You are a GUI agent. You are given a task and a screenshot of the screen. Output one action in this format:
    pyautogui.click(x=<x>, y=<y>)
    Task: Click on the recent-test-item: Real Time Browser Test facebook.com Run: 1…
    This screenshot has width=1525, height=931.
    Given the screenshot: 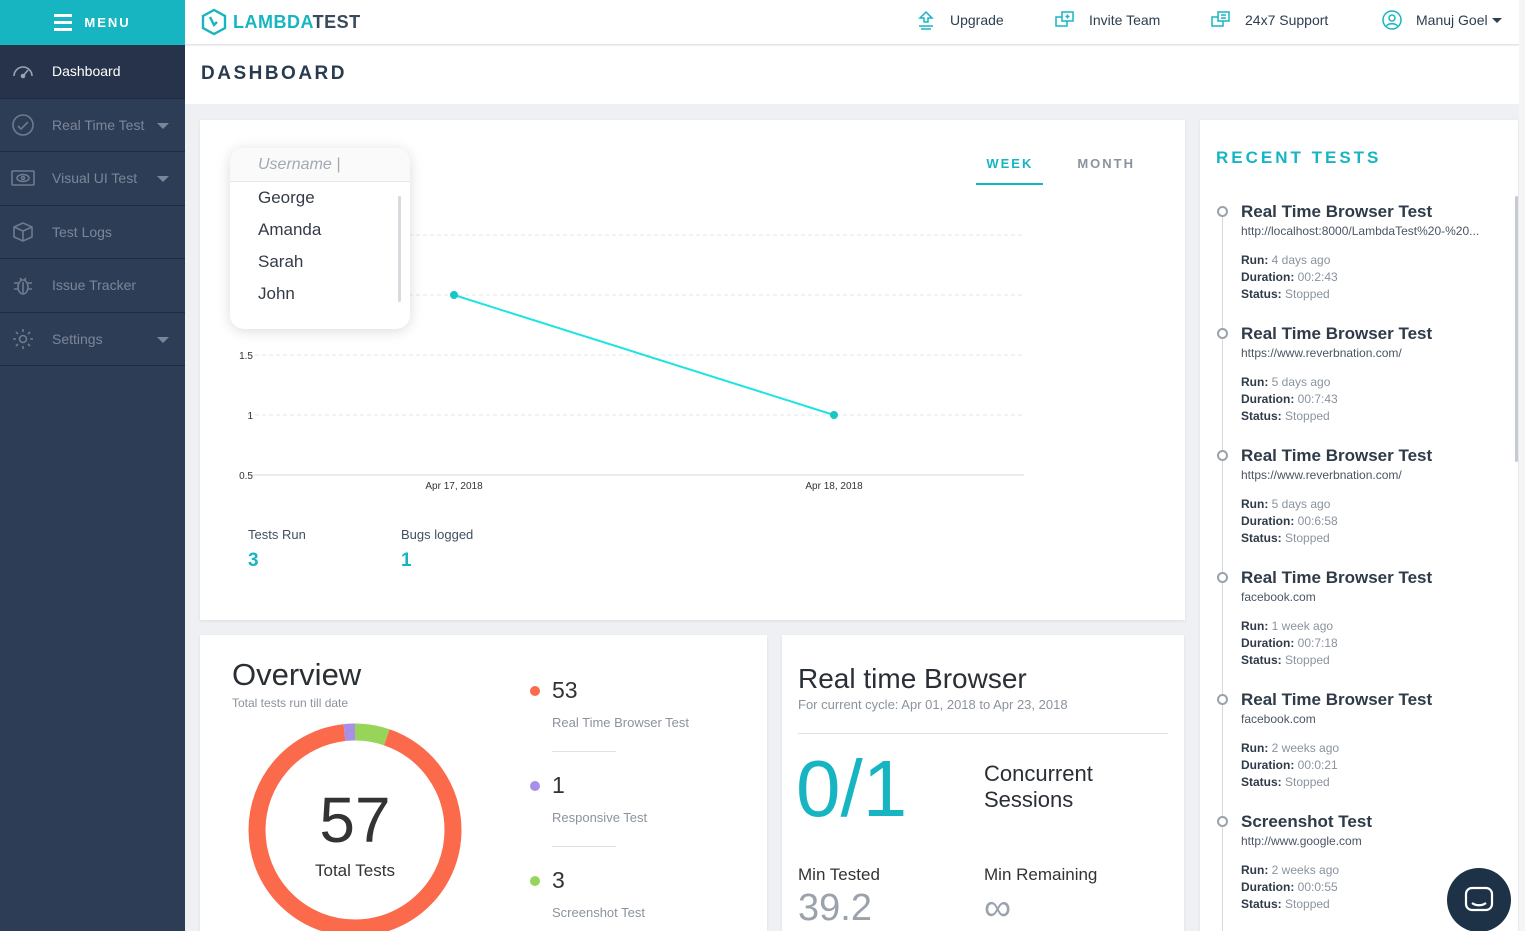 What is the action you would take?
    pyautogui.click(x=1350, y=631)
    